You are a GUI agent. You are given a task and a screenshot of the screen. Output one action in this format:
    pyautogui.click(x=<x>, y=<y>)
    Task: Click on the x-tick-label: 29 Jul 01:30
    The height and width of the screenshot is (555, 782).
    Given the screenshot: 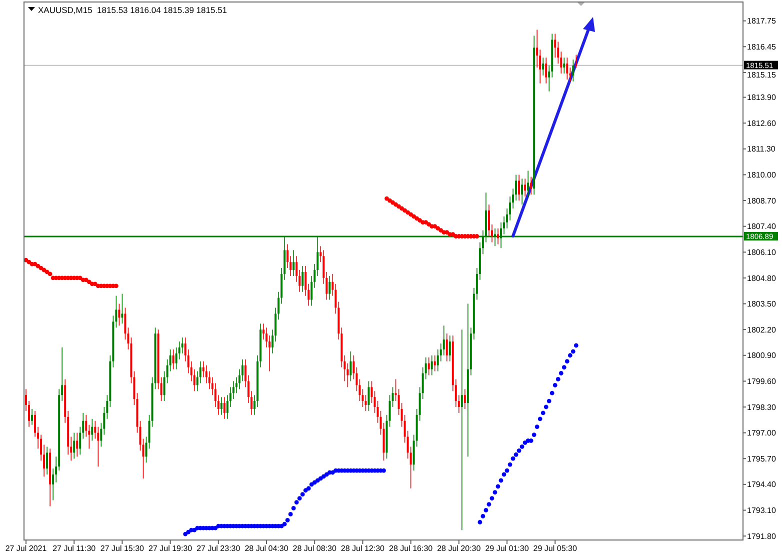 What is the action you would take?
    pyautogui.click(x=507, y=548)
    